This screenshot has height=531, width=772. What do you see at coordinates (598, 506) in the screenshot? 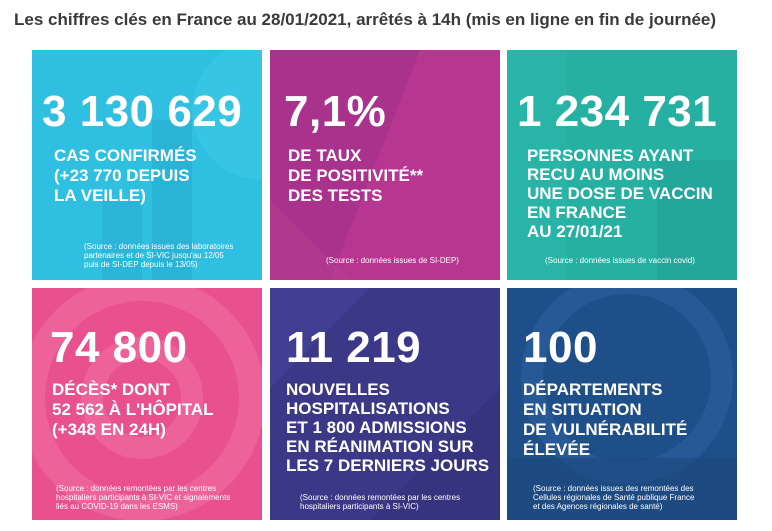
I see `source-line: et des Agences régionales de santé)` at bounding box center [598, 506].